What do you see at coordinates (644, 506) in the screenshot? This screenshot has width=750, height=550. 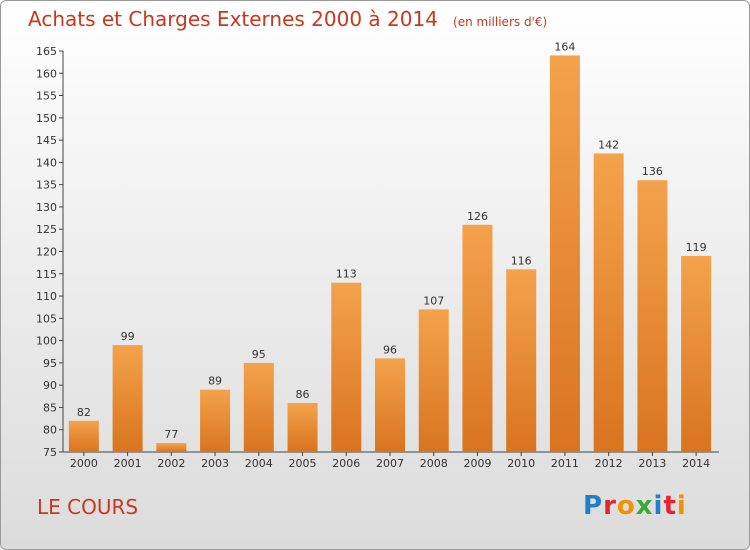 I see `logo-letter: x` at bounding box center [644, 506].